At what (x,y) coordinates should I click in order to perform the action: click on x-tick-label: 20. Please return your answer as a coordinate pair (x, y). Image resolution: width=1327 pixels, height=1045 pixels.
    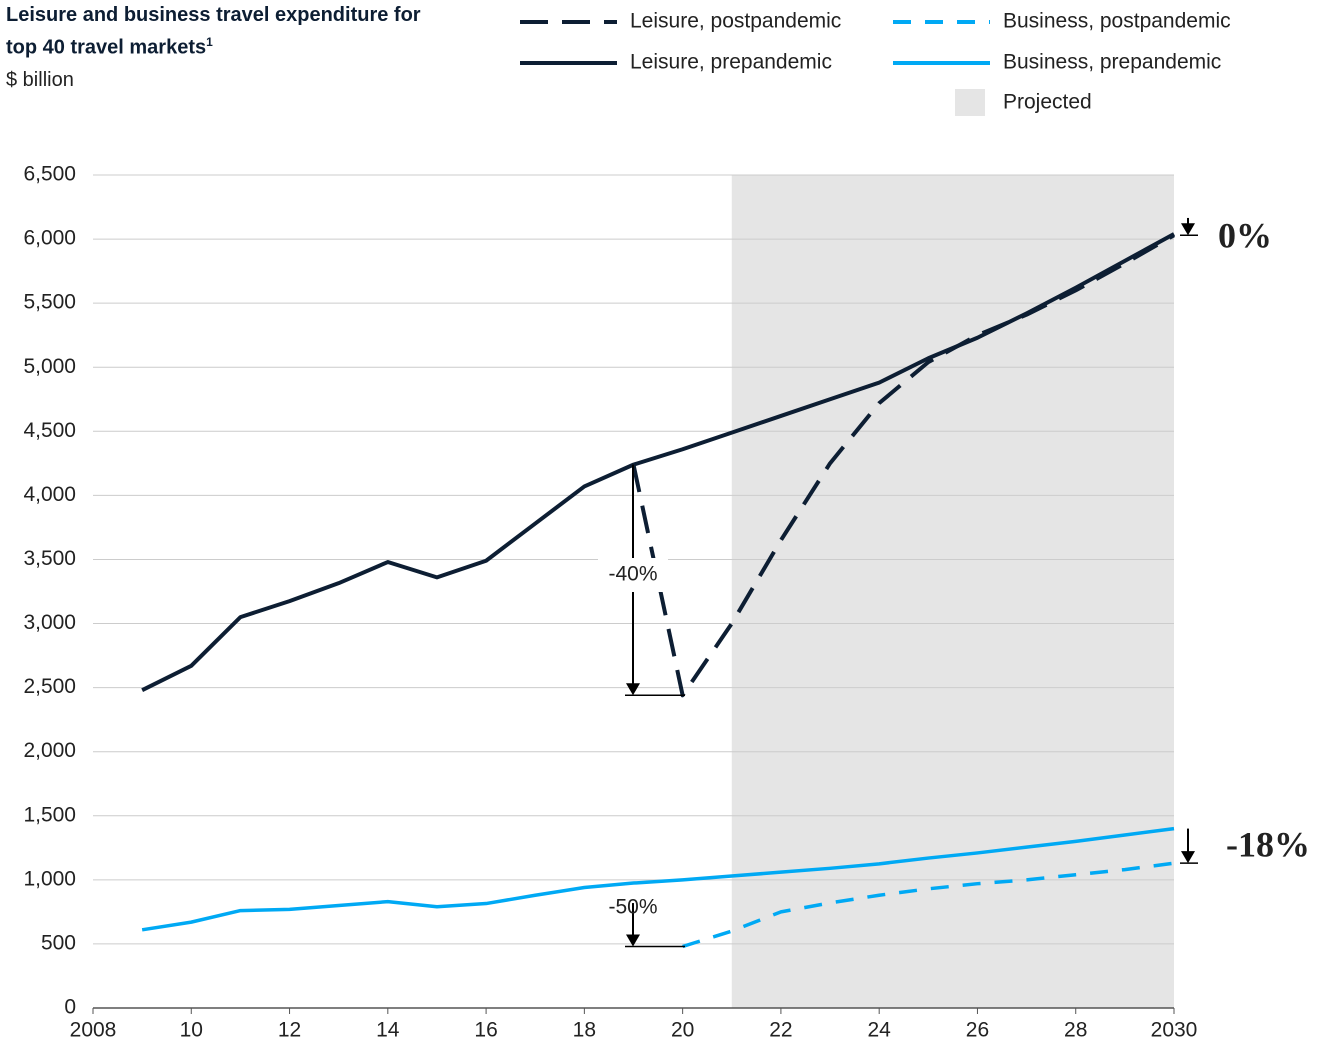
    Looking at the image, I should click on (682, 1030).